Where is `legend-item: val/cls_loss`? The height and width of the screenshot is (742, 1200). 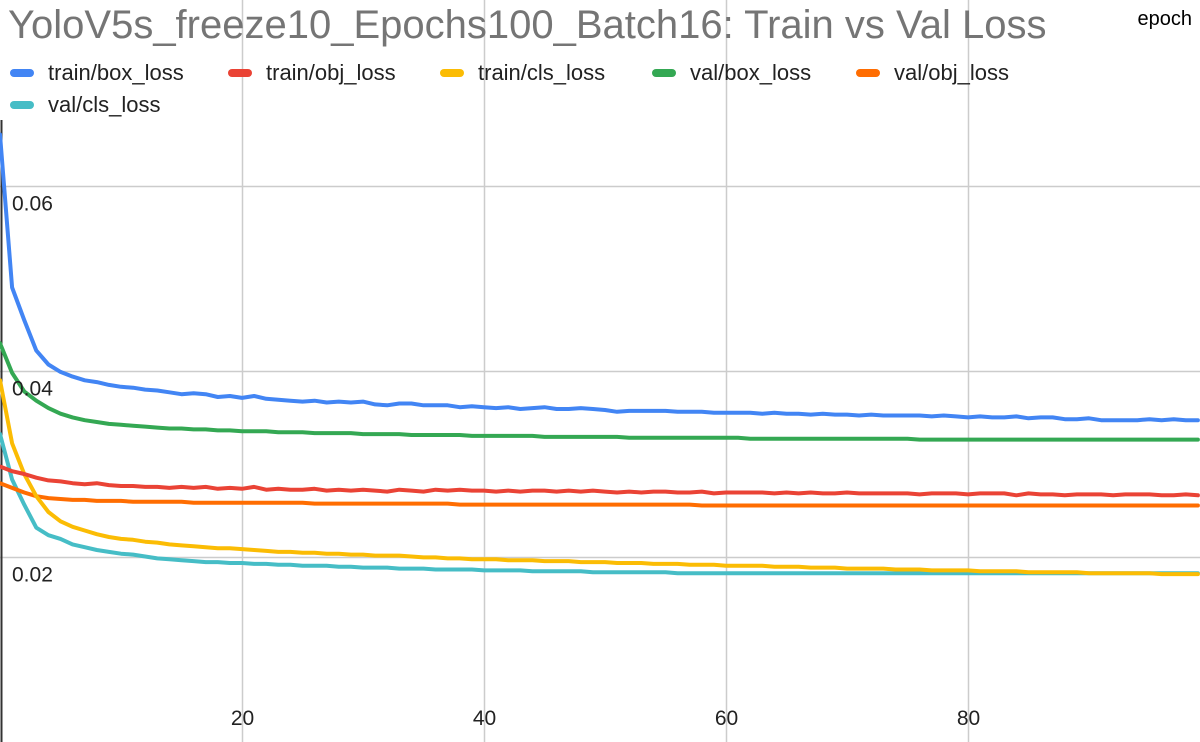 legend-item: val/cls_loss is located at coordinates (85, 105).